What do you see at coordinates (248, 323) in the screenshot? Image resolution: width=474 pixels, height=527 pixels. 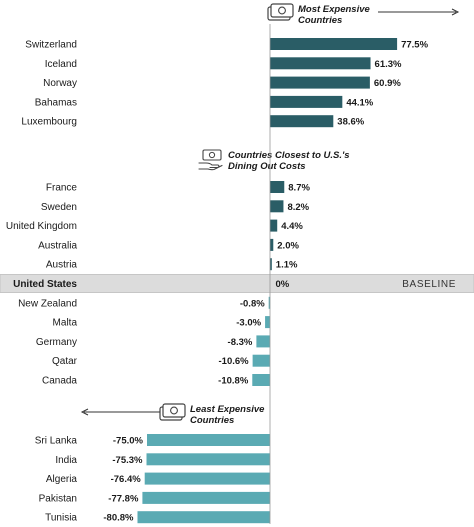 I see `value-label-malta: -3.0%` at bounding box center [248, 323].